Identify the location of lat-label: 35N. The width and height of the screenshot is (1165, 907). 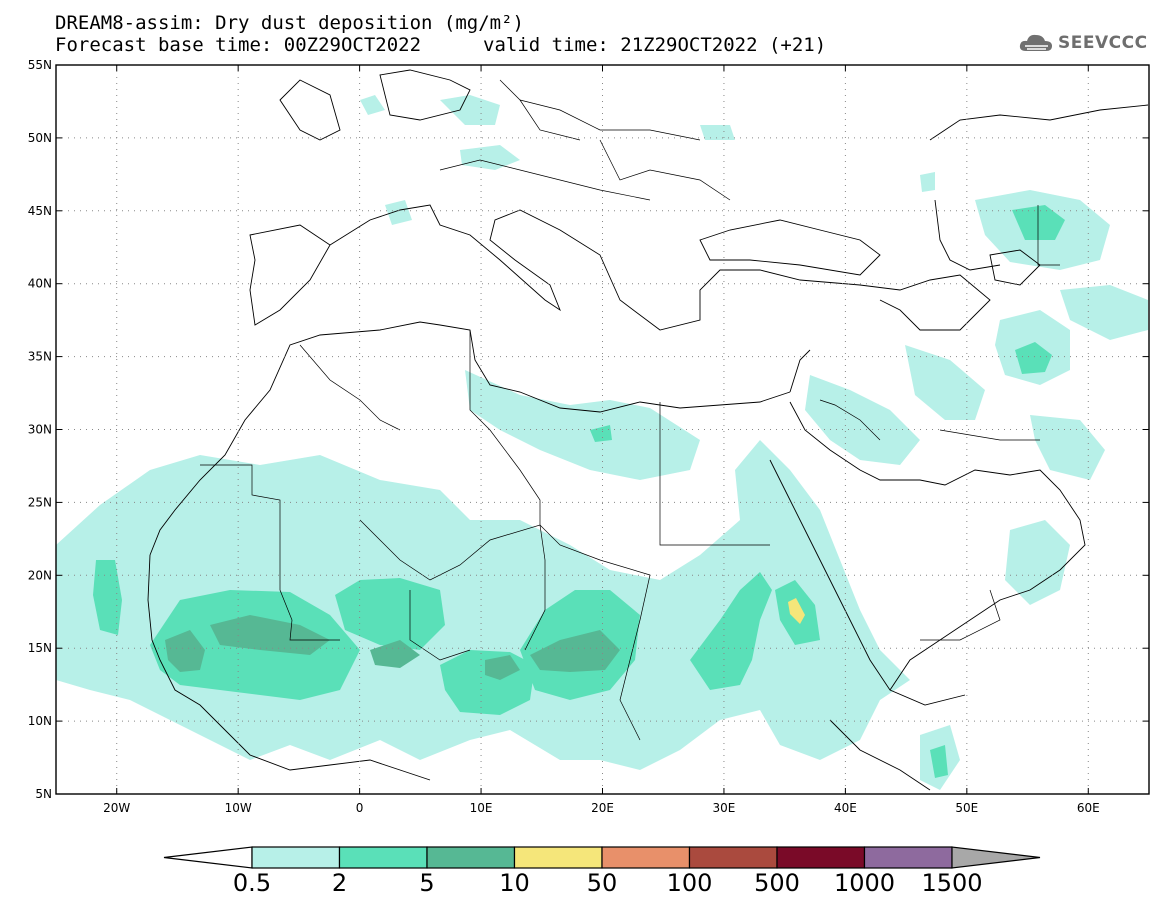
(40, 357).